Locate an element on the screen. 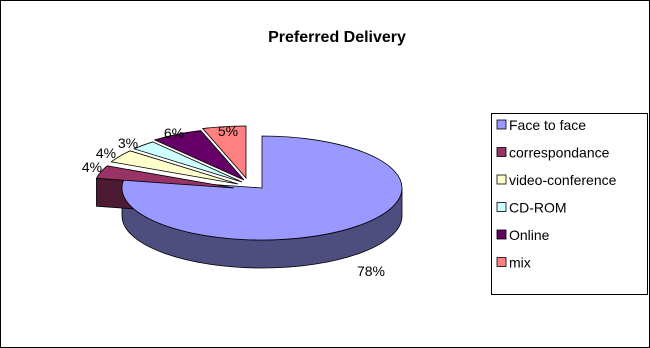 This screenshot has width=650, height=348. legend-label-4: Online is located at coordinates (529, 235).